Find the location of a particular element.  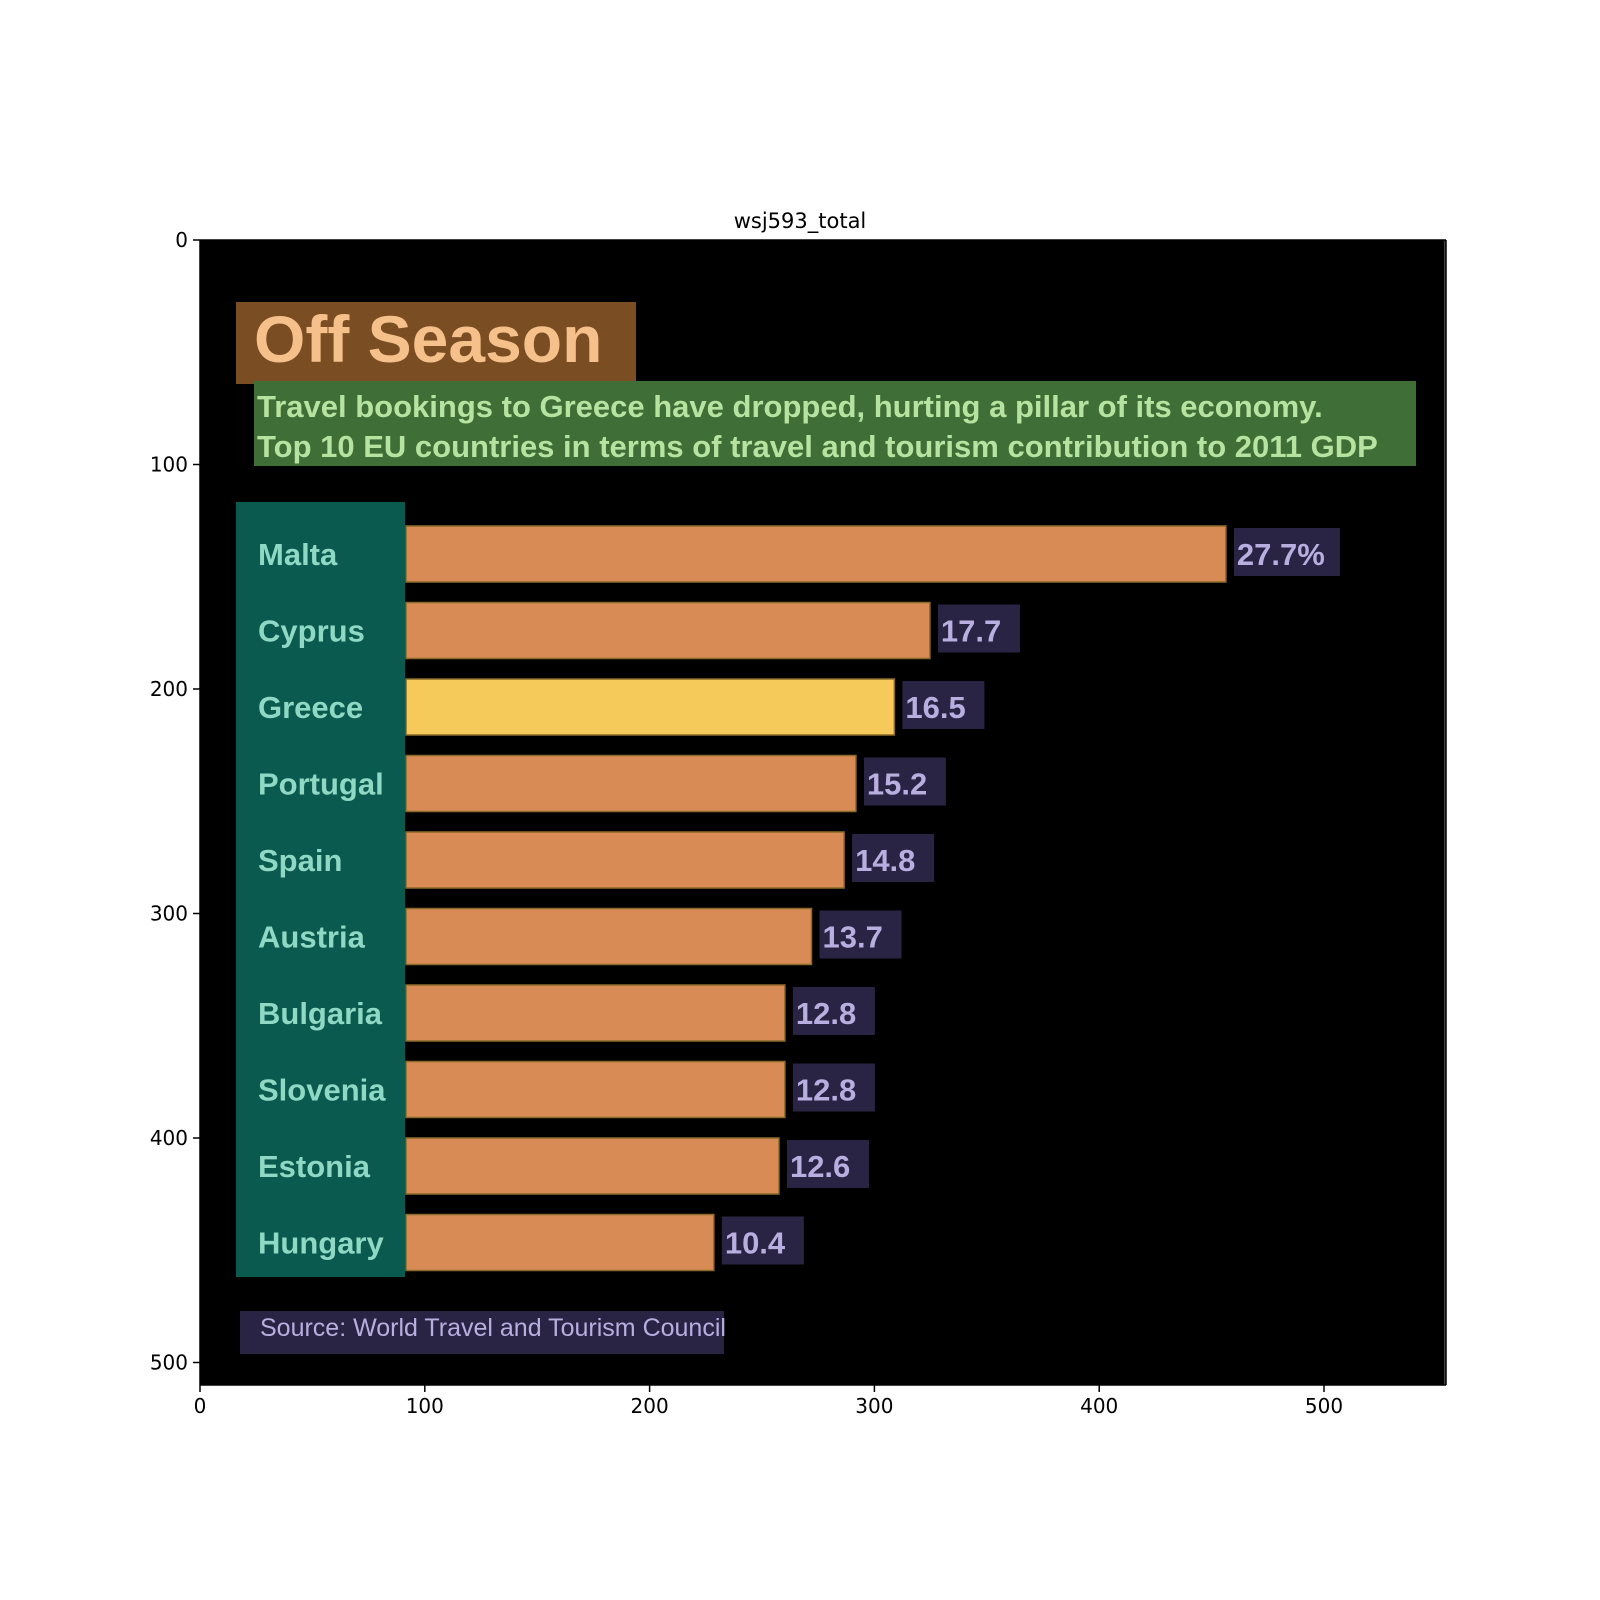

category-panel is located at coordinates (320, 889).